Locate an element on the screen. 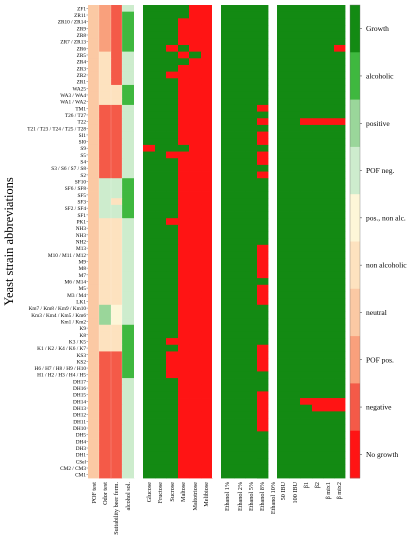  column-label: Odor test is located at coordinates (105, 493).